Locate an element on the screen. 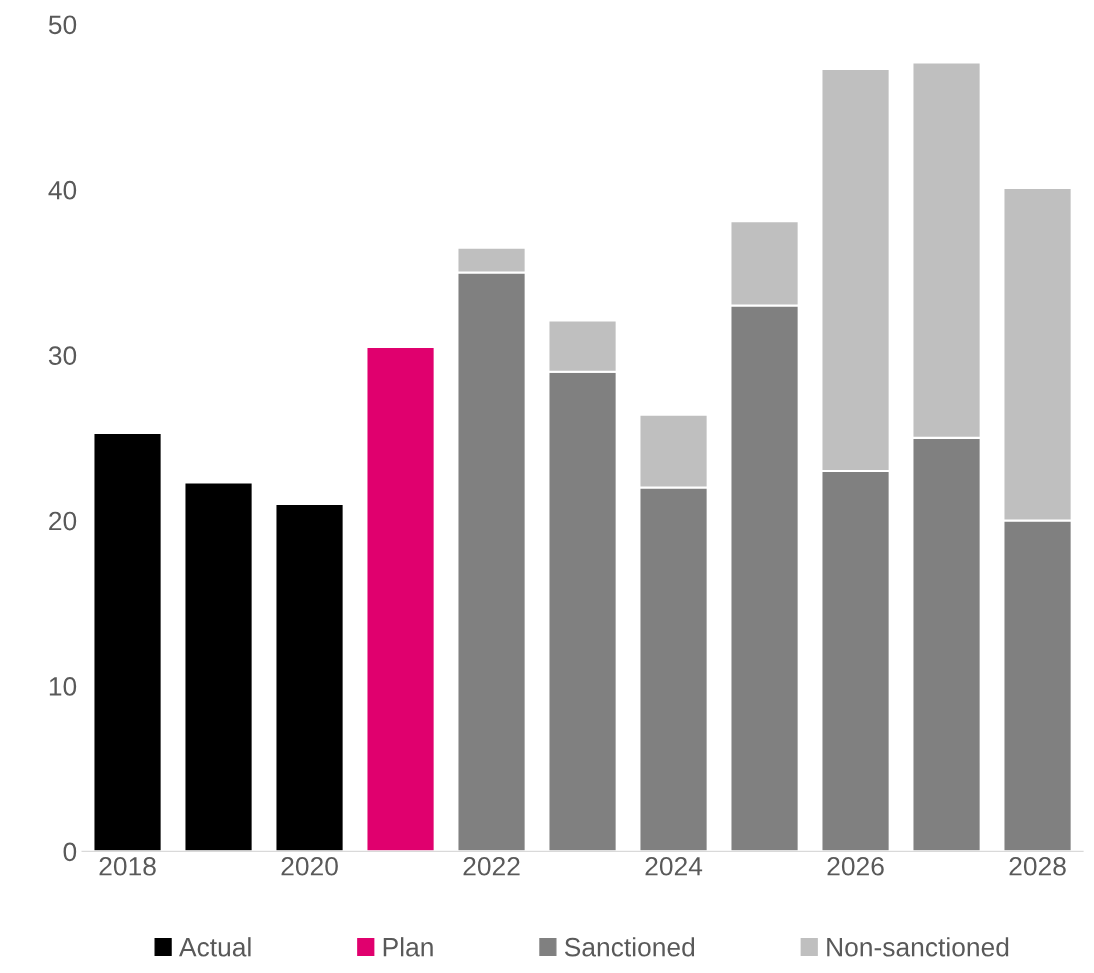  x-tick-label: 2020 is located at coordinates (309, 866).